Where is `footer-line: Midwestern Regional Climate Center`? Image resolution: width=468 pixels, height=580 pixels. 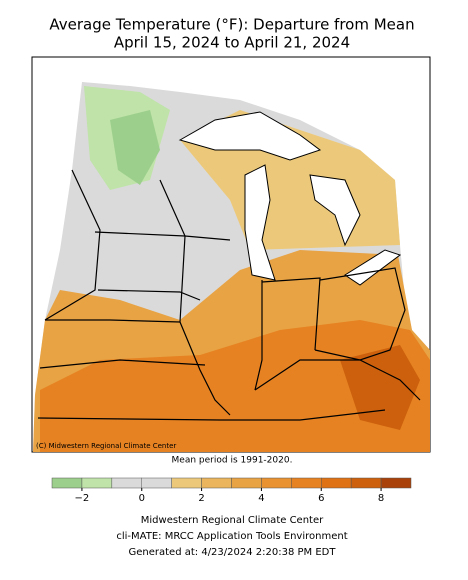 footer-line: Midwestern Regional Climate Center is located at coordinates (232, 520).